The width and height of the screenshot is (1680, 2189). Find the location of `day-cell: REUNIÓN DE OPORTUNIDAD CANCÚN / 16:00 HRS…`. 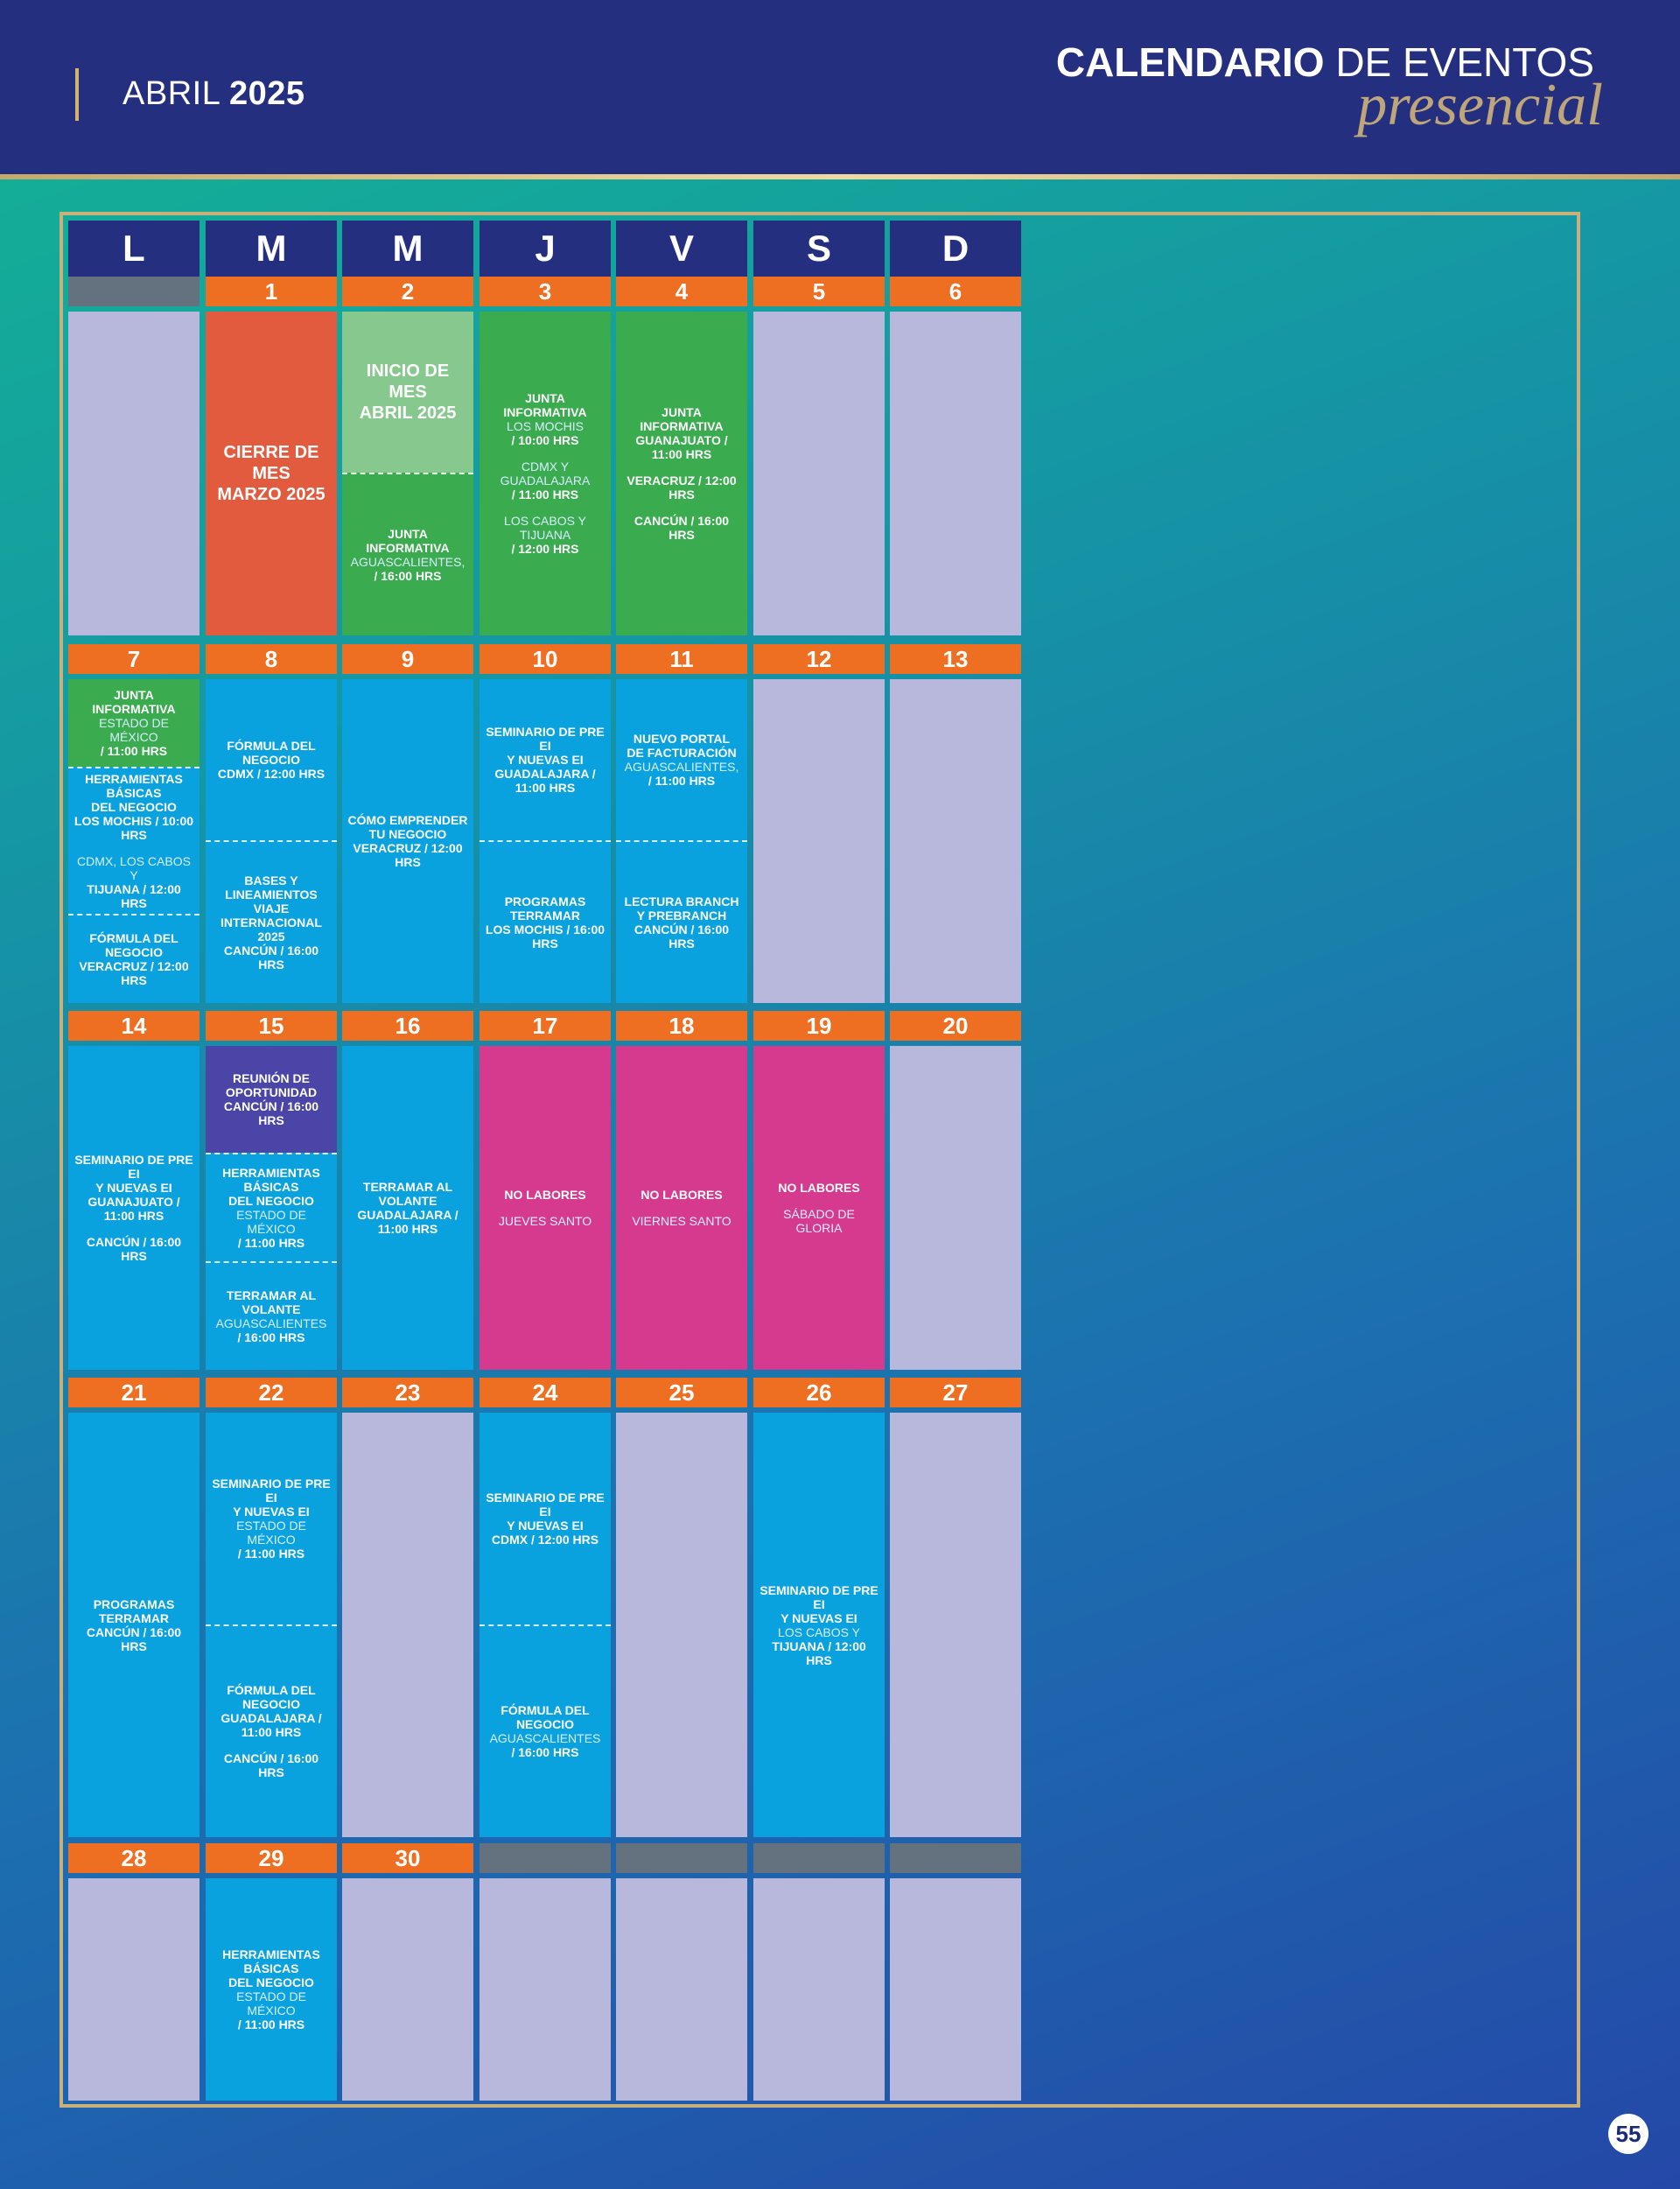

day-cell: REUNIÓN DE OPORTUNIDAD CANCÚN / 16:00 HRS… is located at coordinates (271, 1208).